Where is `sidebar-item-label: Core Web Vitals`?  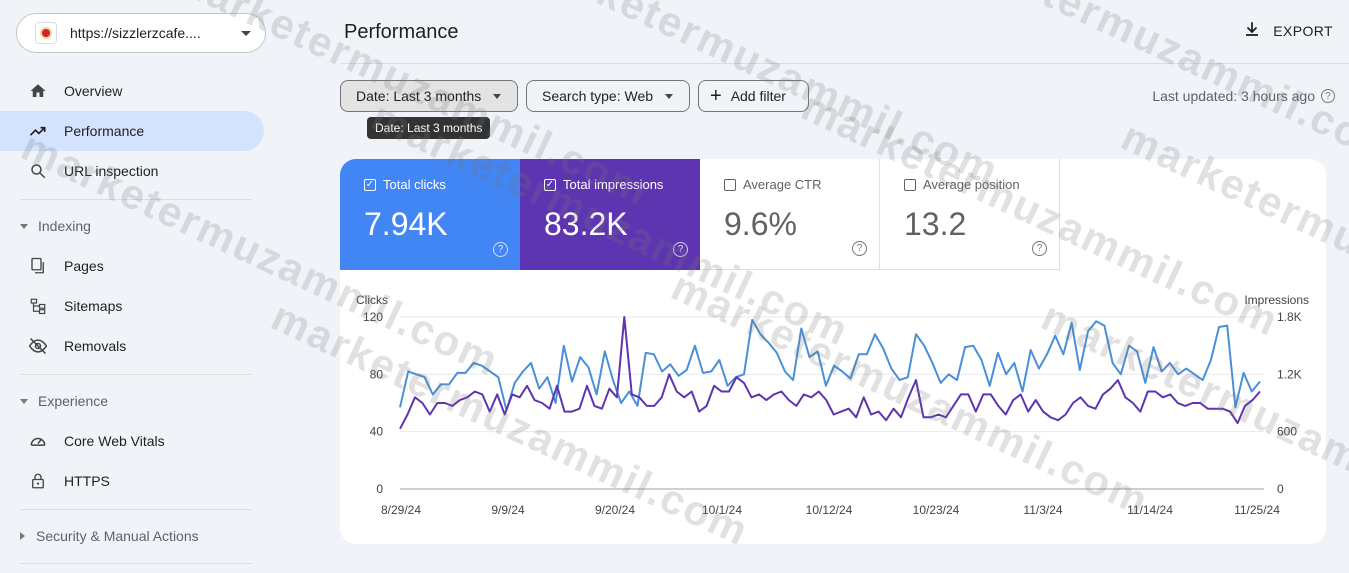 sidebar-item-label: Core Web Vitals is located at coordinates (114, 441).